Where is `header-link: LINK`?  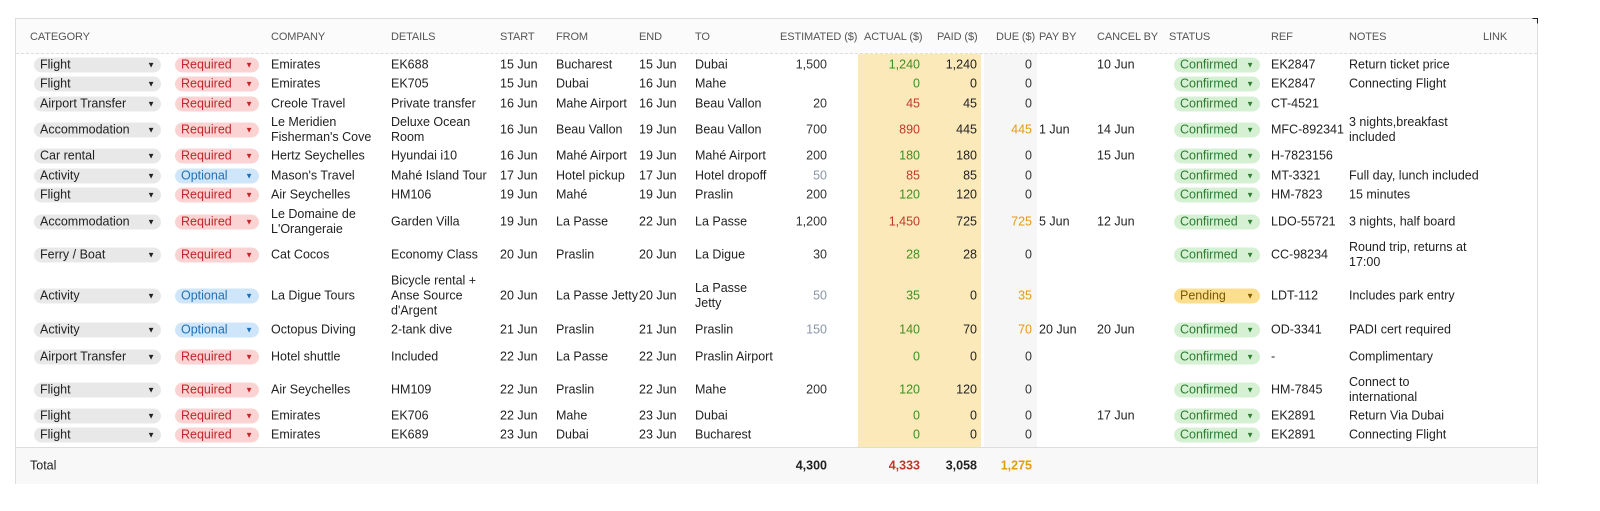 header-link: LINK is located at coordinates (1495, 37).